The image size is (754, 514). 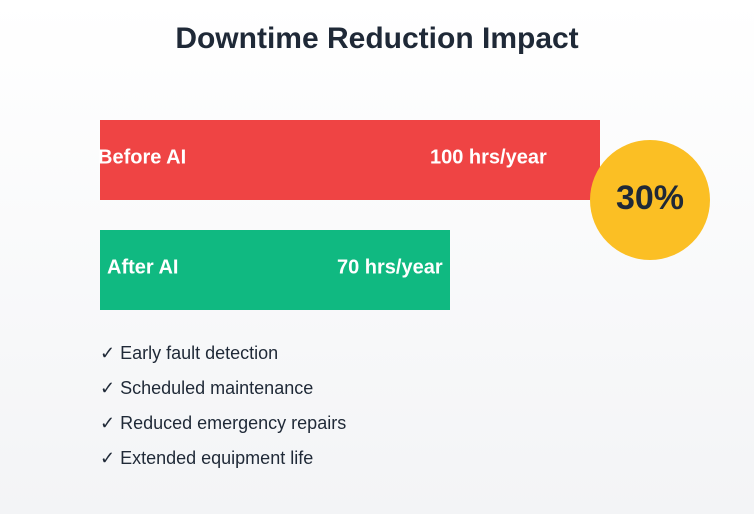 I want to click on badge-label: 30%, so click(x=650, y=198).